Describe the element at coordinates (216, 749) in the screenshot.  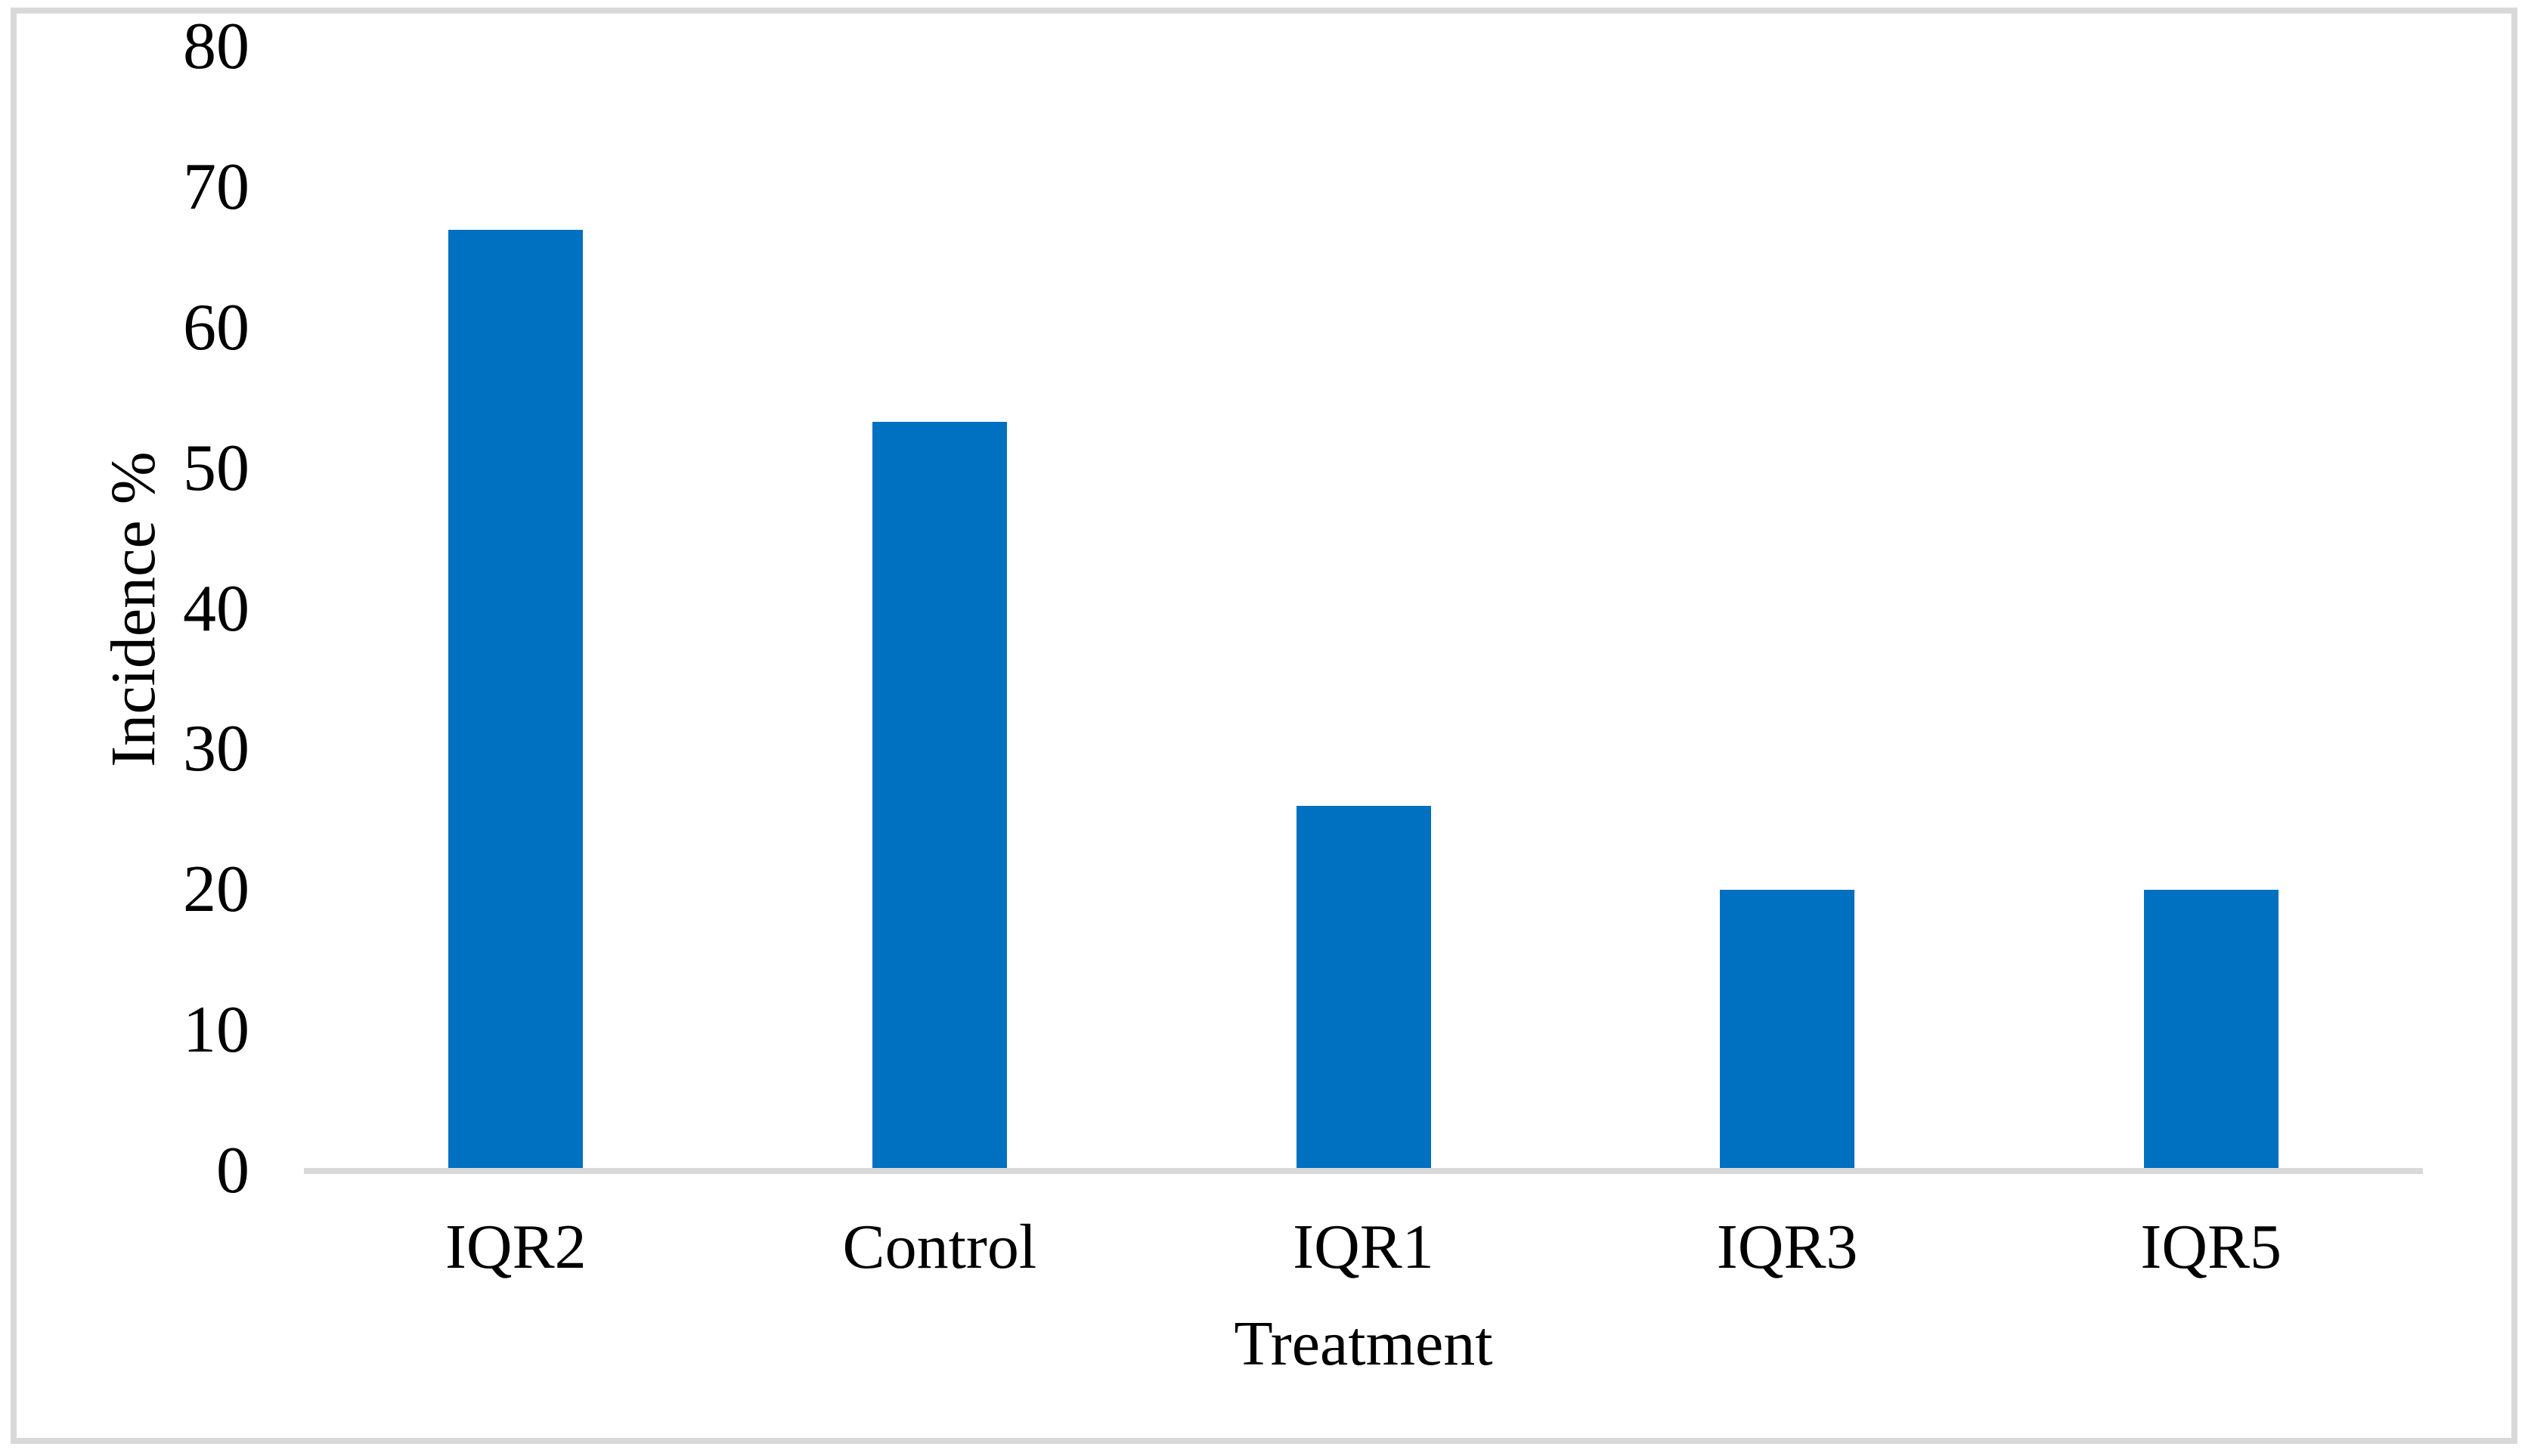
I see `y-tick-label: 30` at that location.